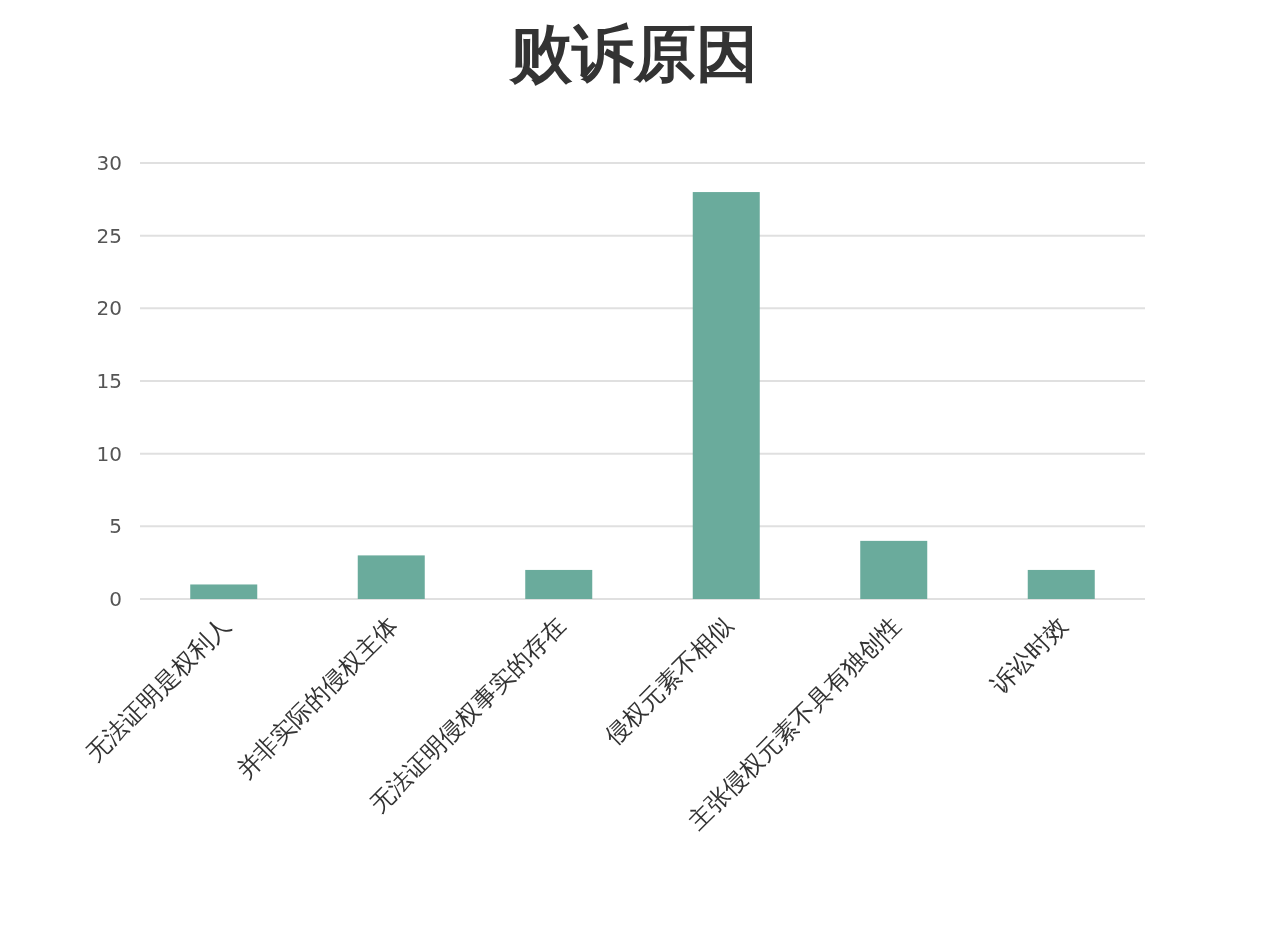 This screenshot has width=1268, height=935. What do you see at coordinates (109, 308) in the screenshot?
I see `y-tick-label: 20` at bounding box center [109, 308].